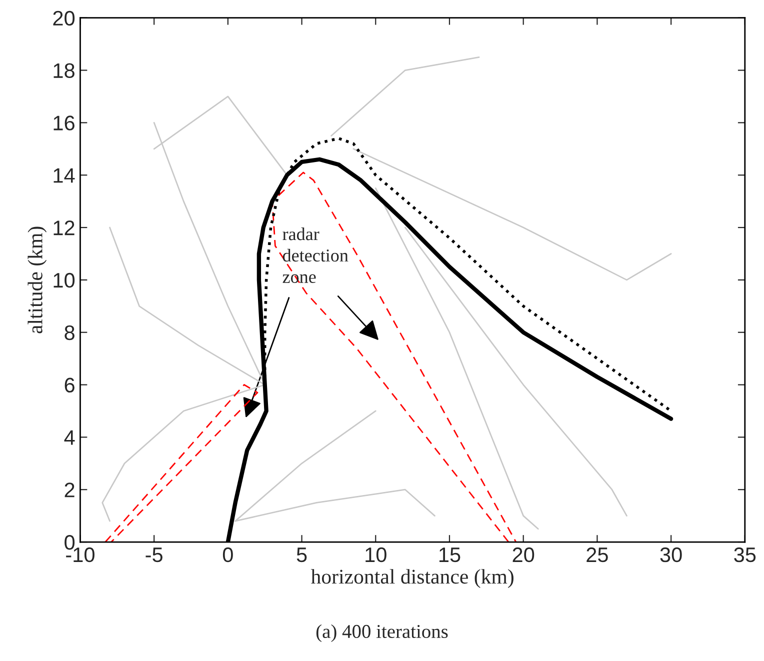 This screenshot has width=764, height=661. Describe the element at coordinates (523, 554) in the screenshot. I see `x-tick-label: 20` at that location.